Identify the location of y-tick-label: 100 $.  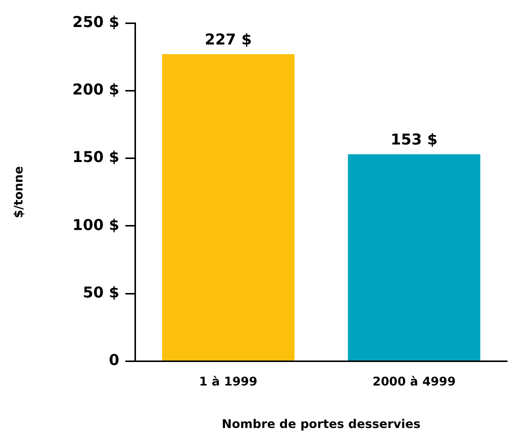
(96, 225).